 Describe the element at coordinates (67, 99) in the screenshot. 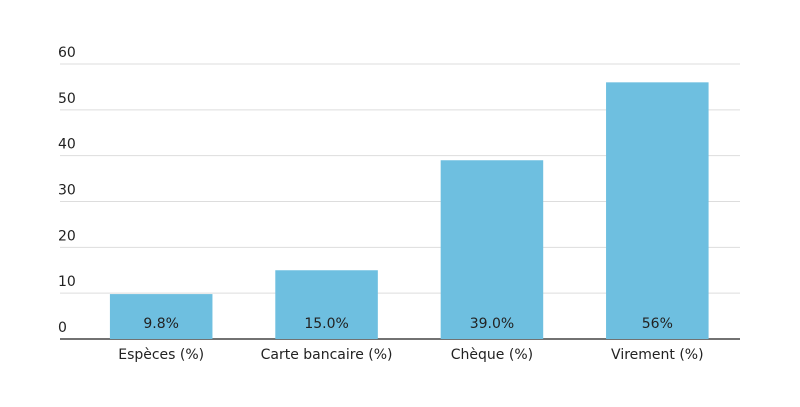

I see `y-tick-label: 50` at that location.